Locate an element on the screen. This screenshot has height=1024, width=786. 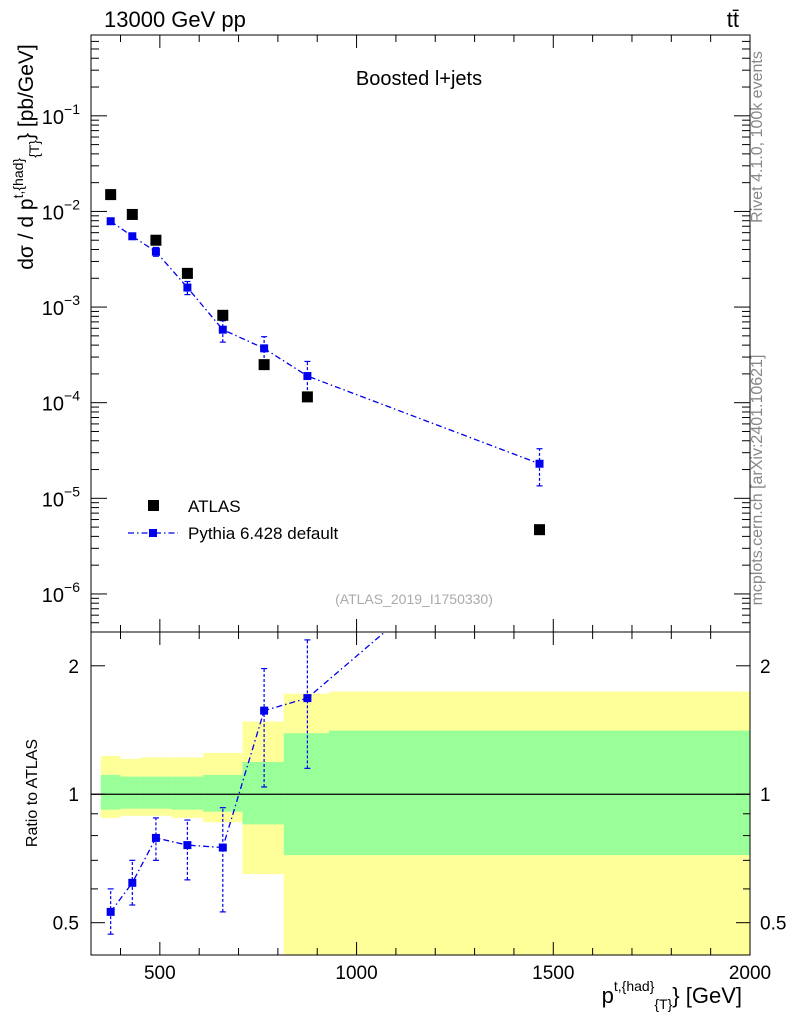
legend-atlas-label: ATLAS is located at coordinates (214, 506).